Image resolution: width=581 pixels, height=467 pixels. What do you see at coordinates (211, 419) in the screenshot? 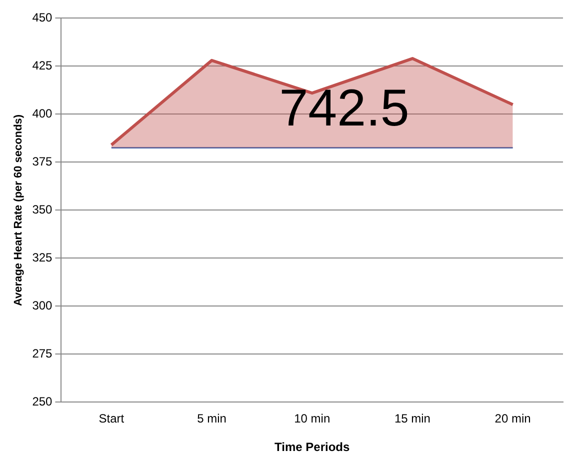
I see `x-tick-label: 5 min` at bounding box center [211, 419].